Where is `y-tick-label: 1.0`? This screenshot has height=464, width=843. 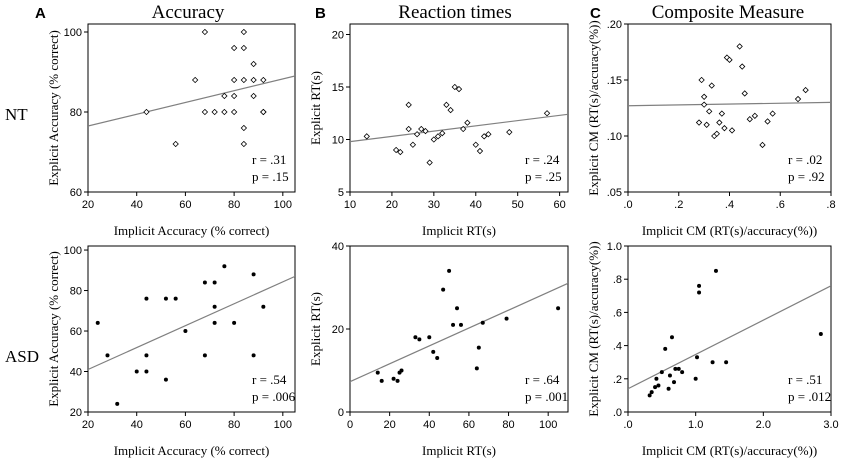
y-tick-label: 1.0 is located at coordinates (614, 247).